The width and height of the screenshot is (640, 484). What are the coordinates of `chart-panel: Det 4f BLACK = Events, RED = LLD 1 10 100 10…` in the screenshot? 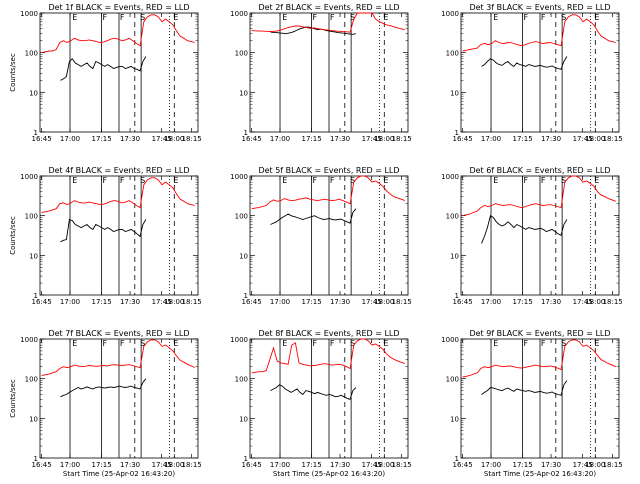 It's located at (105, 236).